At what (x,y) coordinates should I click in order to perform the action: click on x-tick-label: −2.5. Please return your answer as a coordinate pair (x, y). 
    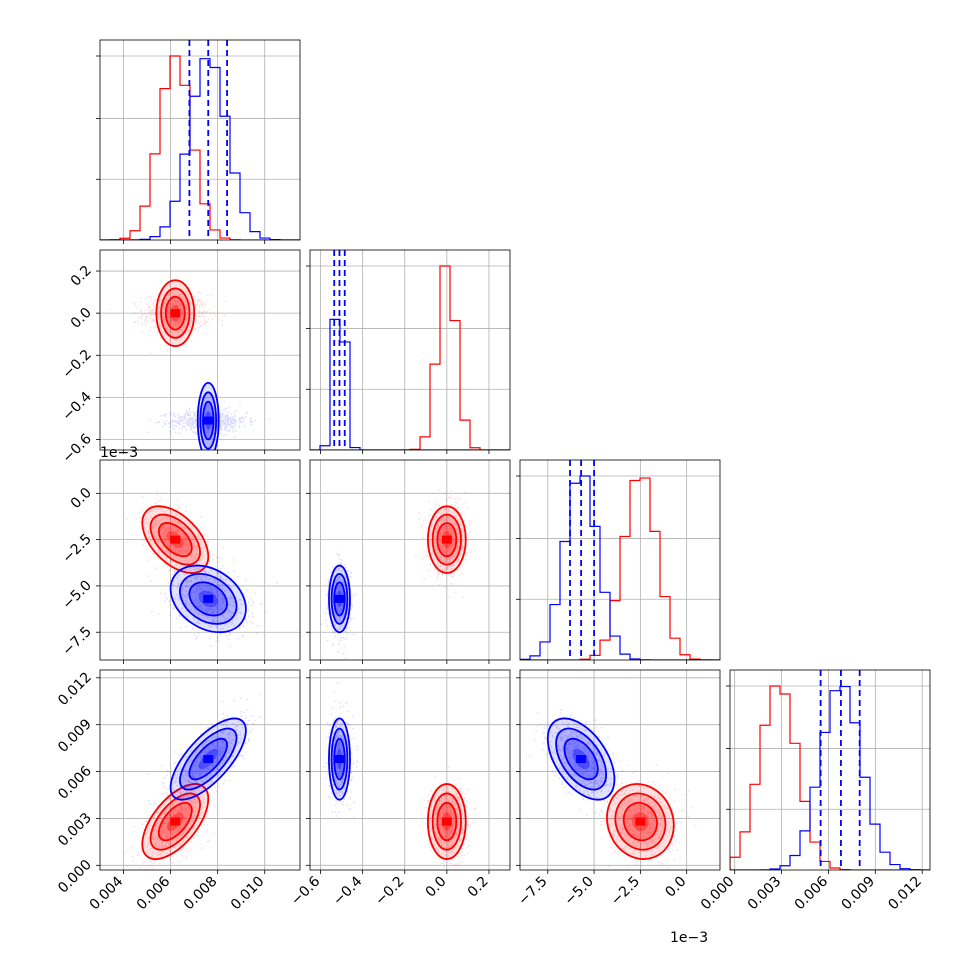
    Looking at the image, I should click on (625, 891).